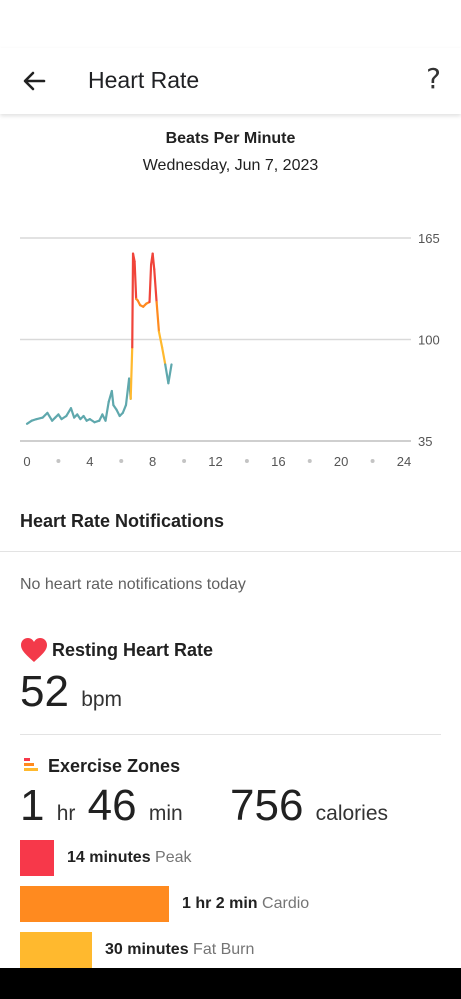  What do you see at coordinates (230, 734) in the screenshot?
I see `resting-divider` at bounding box center [230, 734].